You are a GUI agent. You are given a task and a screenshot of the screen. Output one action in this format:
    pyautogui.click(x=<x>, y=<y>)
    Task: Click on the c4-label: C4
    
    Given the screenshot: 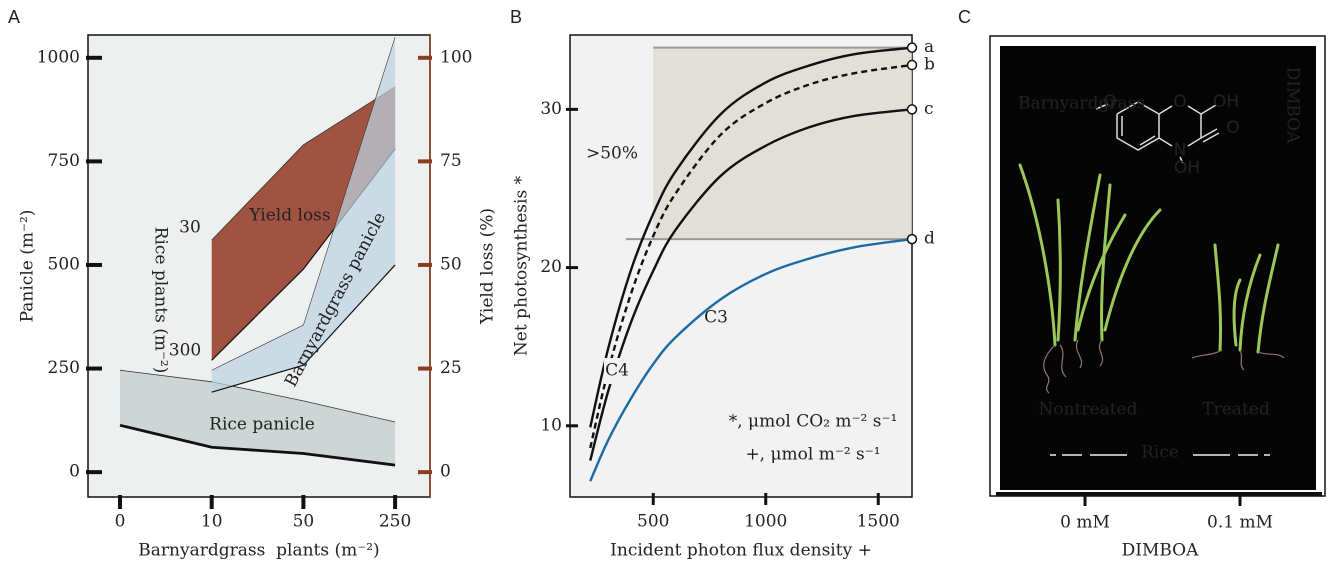 What is the action you would take?
    pyautogui.click(x=617, y=371)
    